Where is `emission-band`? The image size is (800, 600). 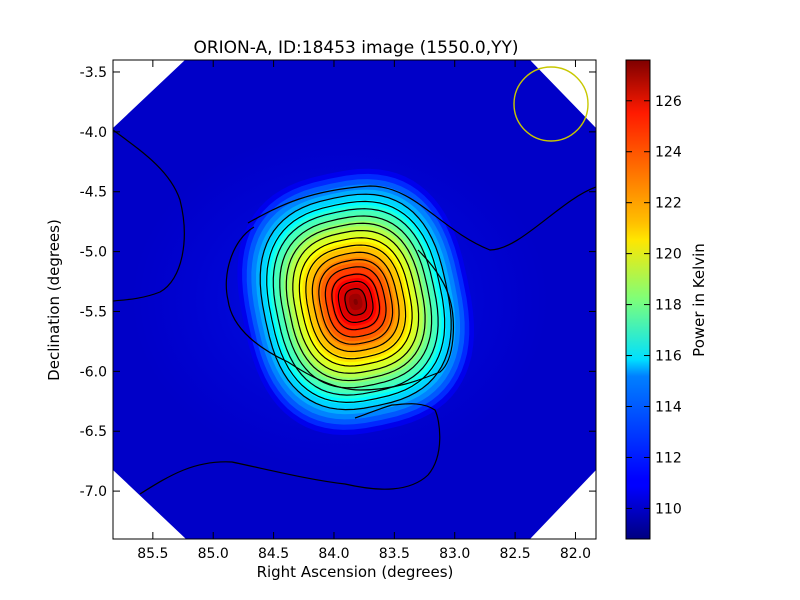 emission-band is located at coordinates (355, 301).